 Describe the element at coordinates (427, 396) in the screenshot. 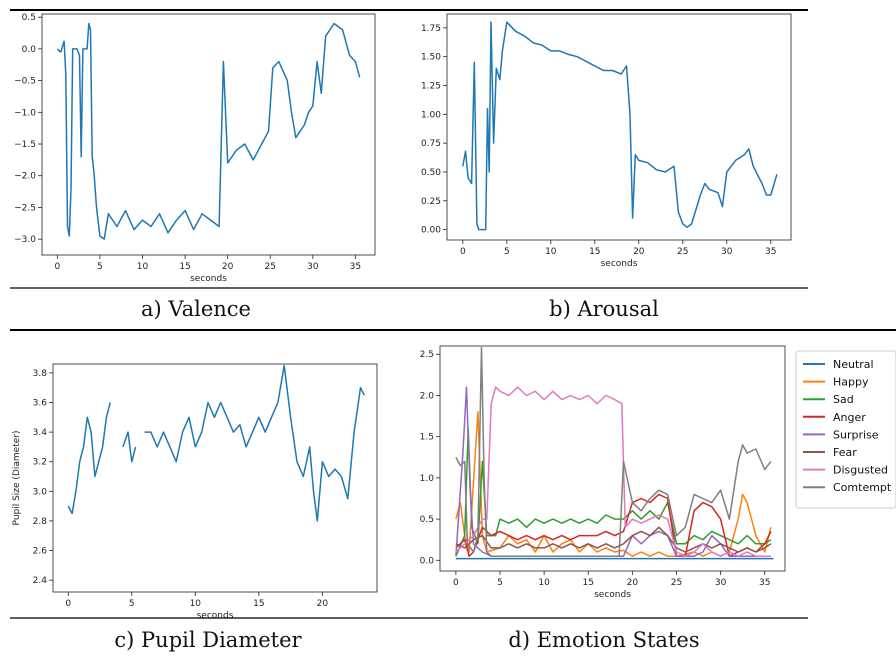

I see `y-tick-label: 2.0` at that location.